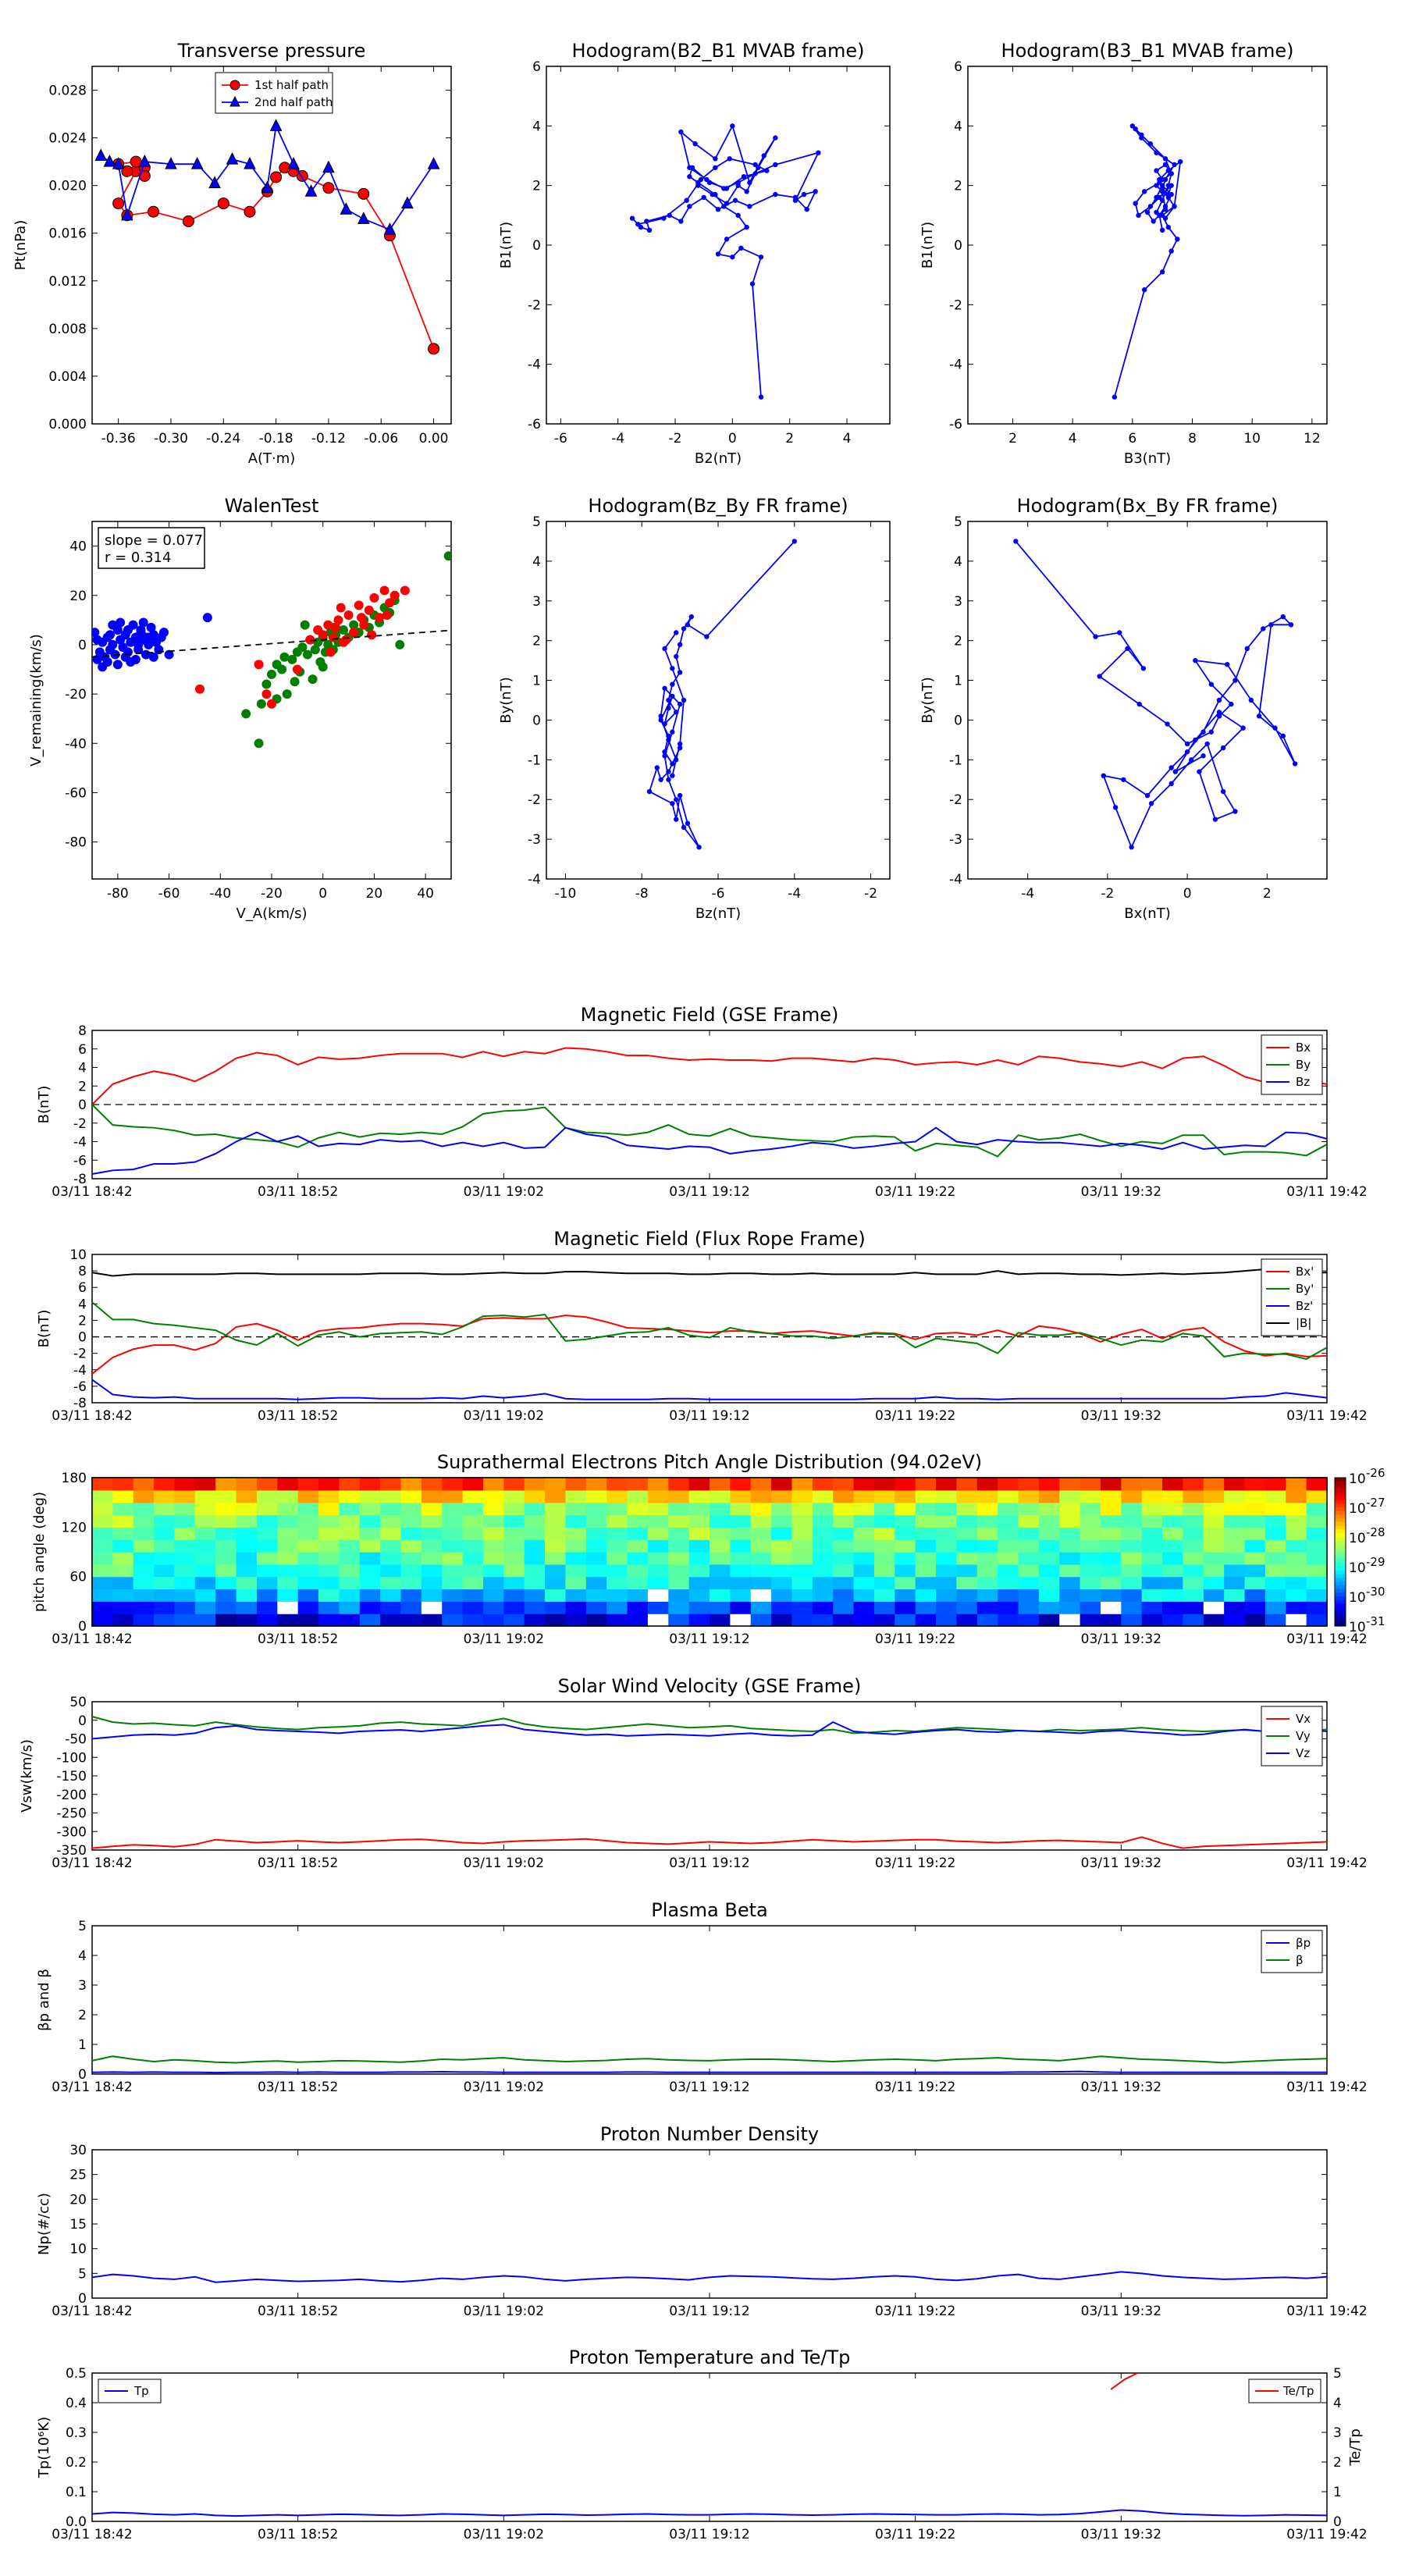 This screenshot has width=1405, height=2576. I want to click on series-line-Bz', so click(710, 1389).